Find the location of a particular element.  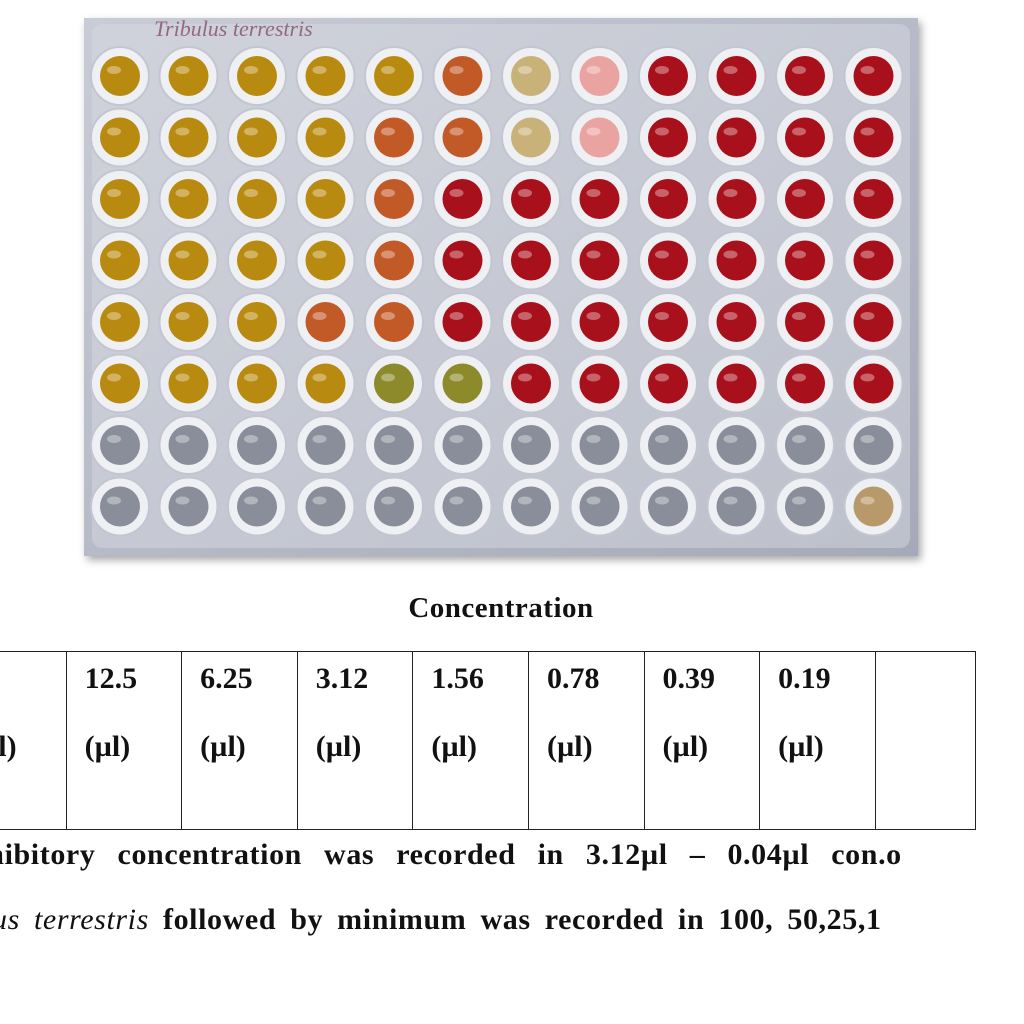

cell-value: 6.25 is located at coordinates (226, 678).